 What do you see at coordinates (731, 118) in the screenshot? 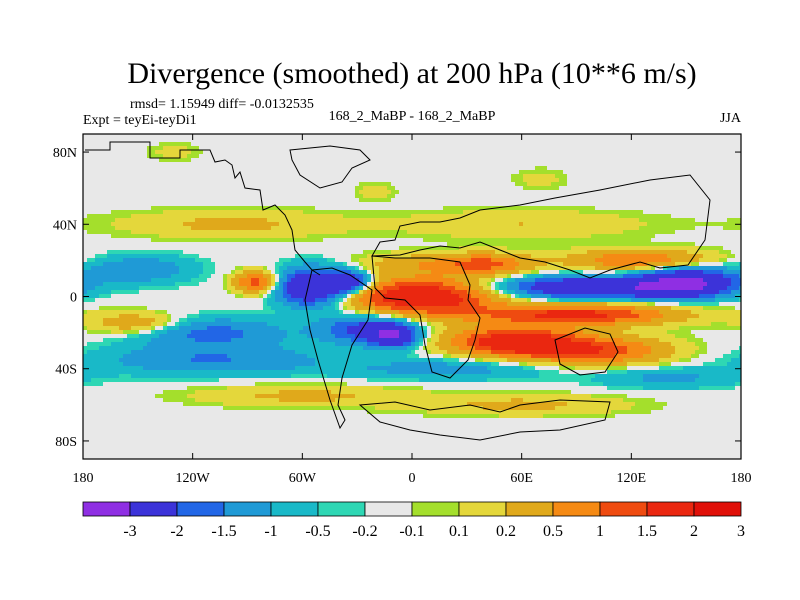
I see `season-label: JJA` at bounding box center [731, 118].